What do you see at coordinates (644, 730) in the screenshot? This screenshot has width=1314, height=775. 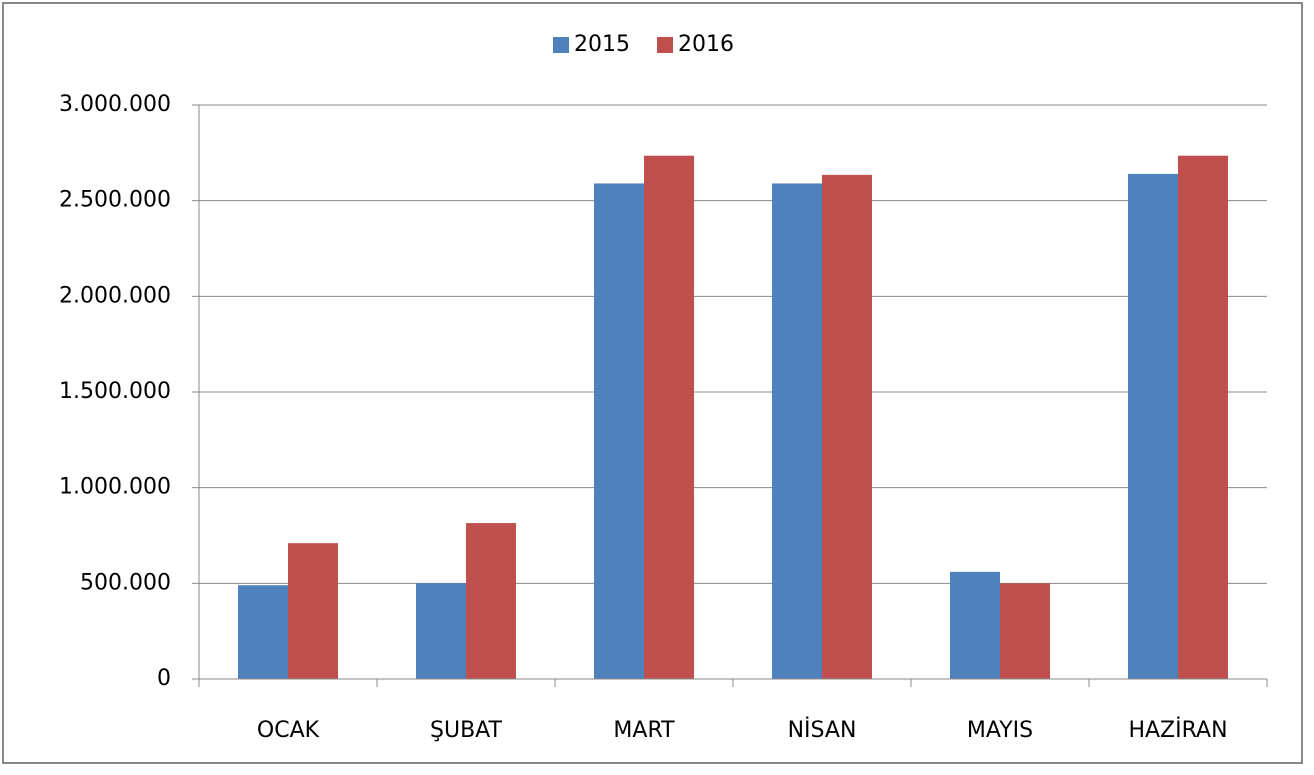 I see `x-tick-label: MART` at bounding box center [644, 730].